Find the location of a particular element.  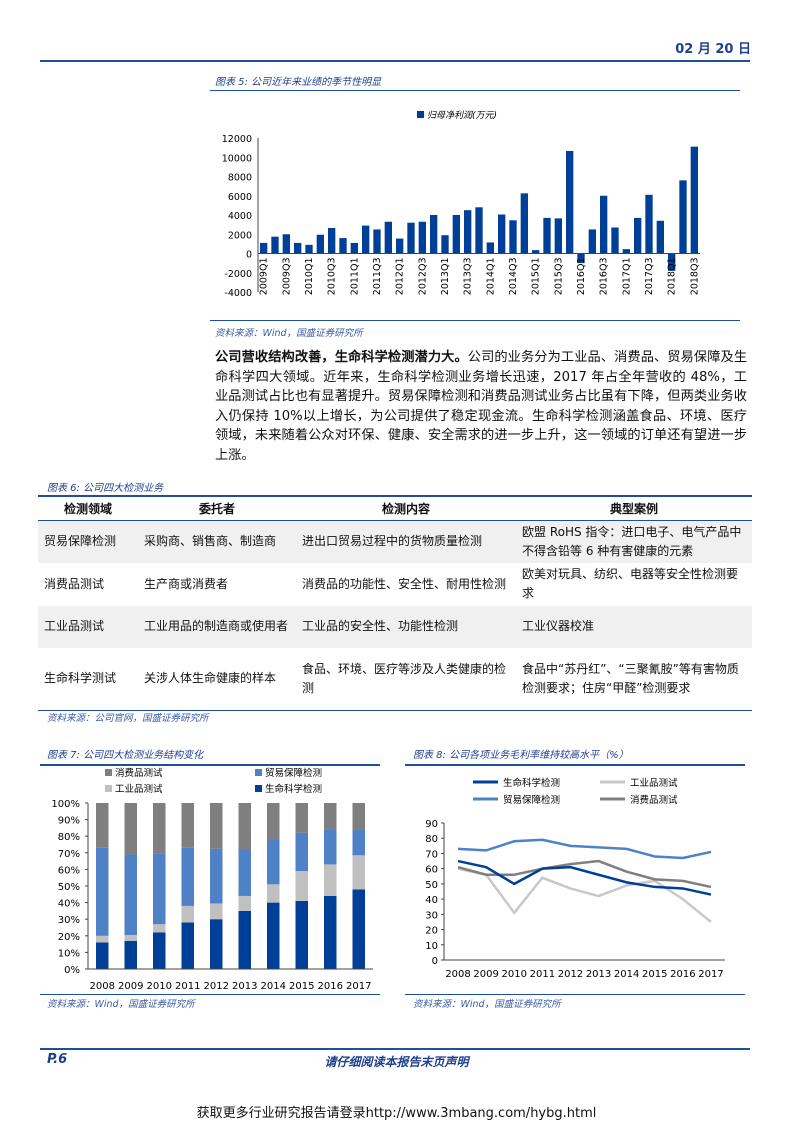

y-tick-label: 10% is located at coordinates (69, 953).